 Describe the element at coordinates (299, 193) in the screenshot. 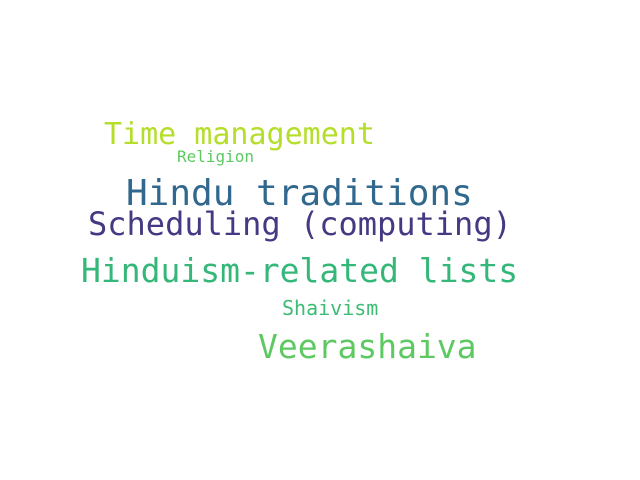

I see `word-hindu-traditions: Hindu traditions` at that location.